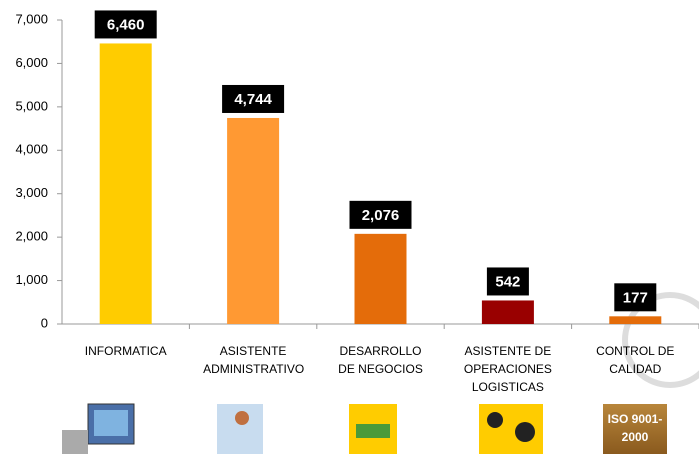 This screenshot has height=454, width=699. What do you see at coordinates (373, 431) in the screenshot?
I see `business-money` at bounding box center [373, 431].